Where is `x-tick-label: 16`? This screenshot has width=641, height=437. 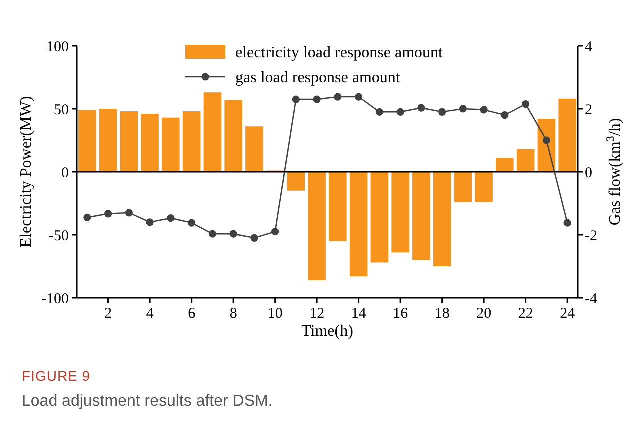
x-tick-label: 16 is located at coordinates (401, 314).